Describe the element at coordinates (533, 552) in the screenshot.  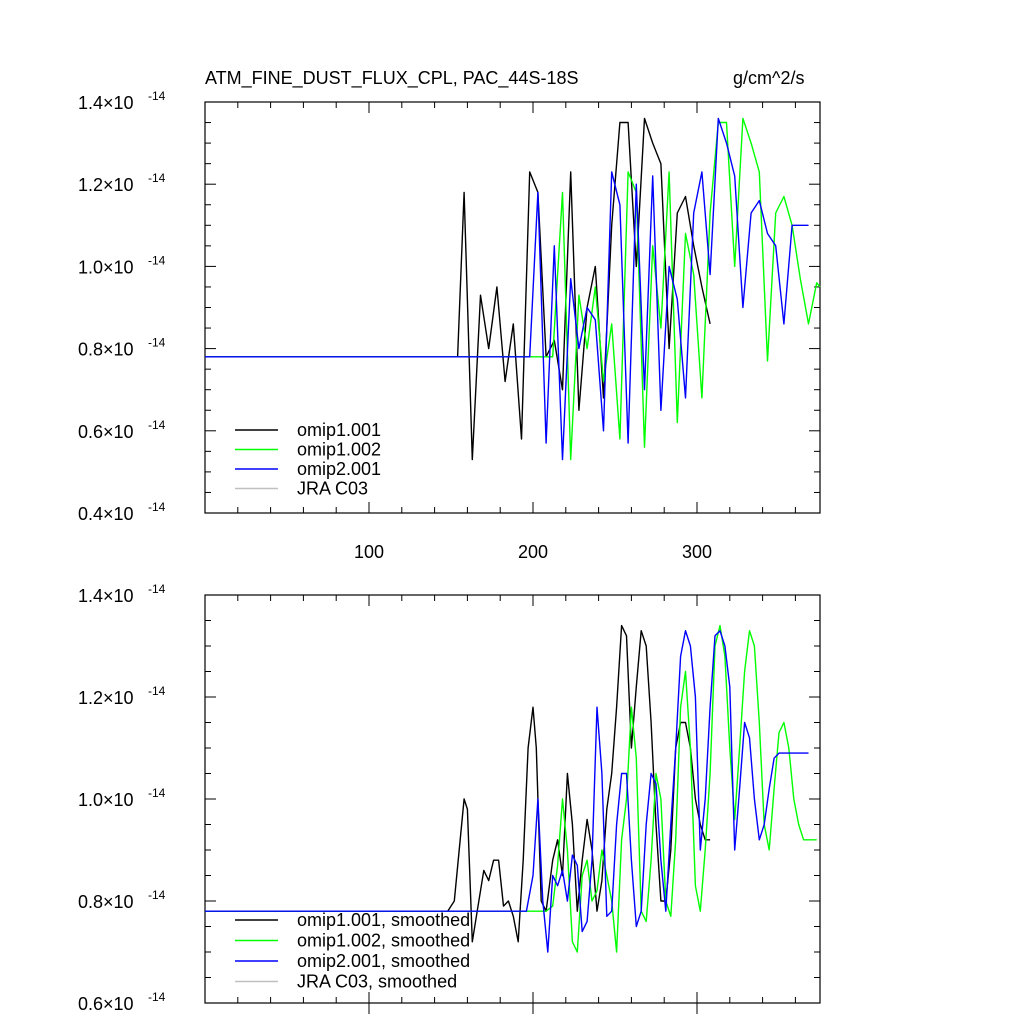
I see `x-tick-label: 200` at that location.